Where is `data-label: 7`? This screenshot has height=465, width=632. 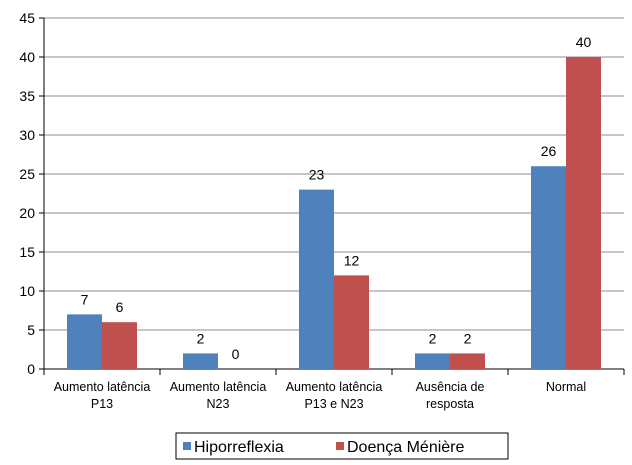 data-label: 7 is located at coordinates (85, 299).